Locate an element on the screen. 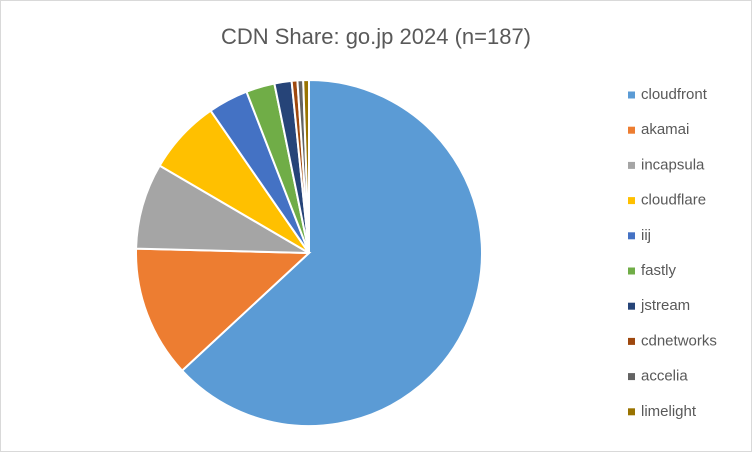  legend-label: cloudfront is located at coordinates (674, 94).